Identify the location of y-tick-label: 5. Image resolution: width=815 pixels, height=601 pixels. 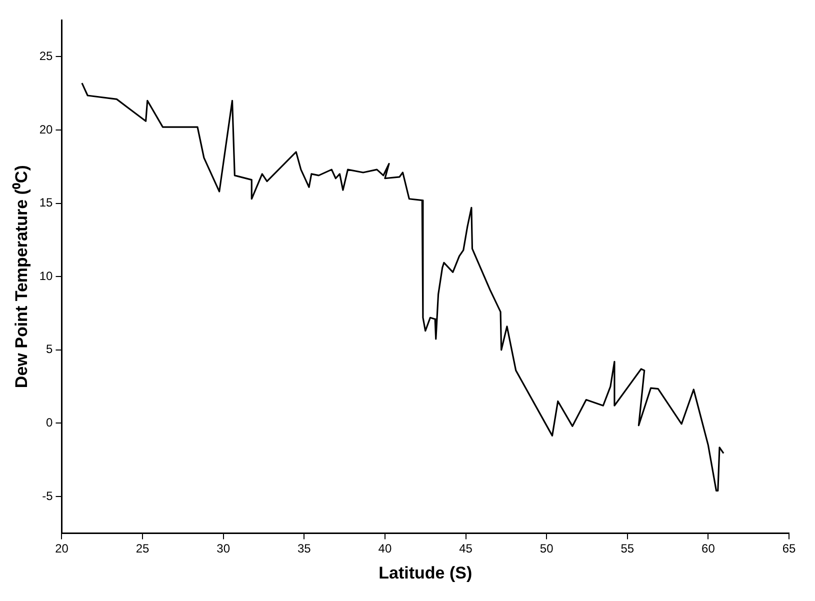
(50, 349).